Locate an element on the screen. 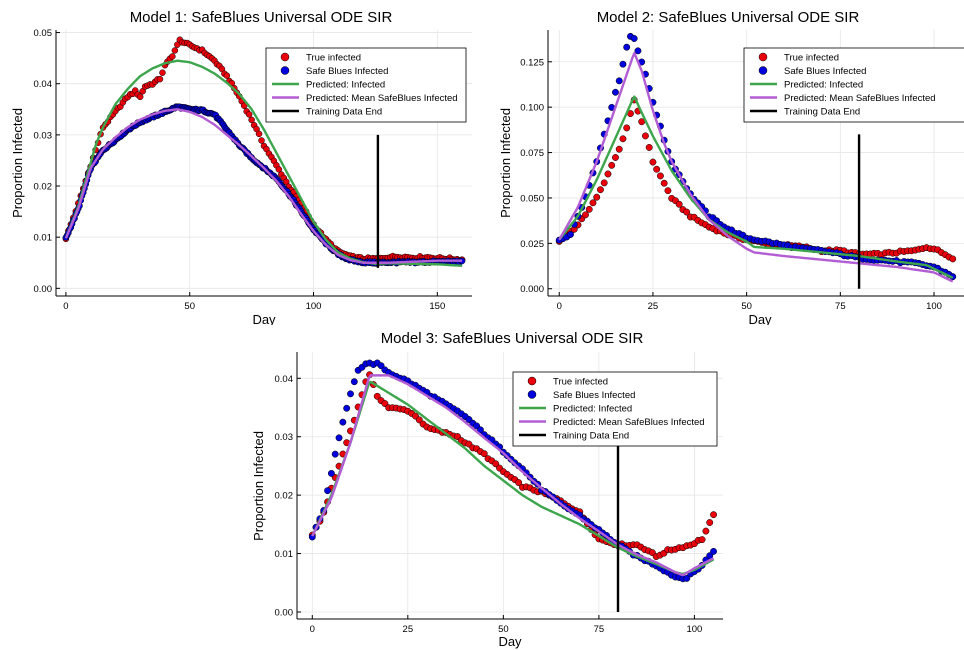  y-tick-label: 0.00 is located at coordinates (284, 612).